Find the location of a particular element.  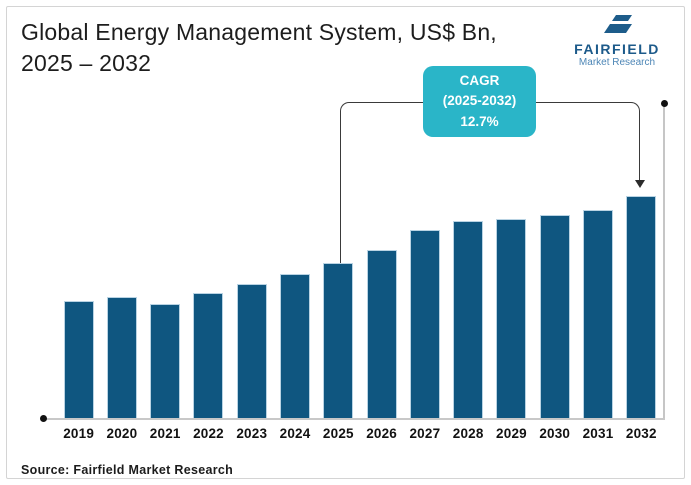

bar-column-2027 is located at coordinates (424, 303).